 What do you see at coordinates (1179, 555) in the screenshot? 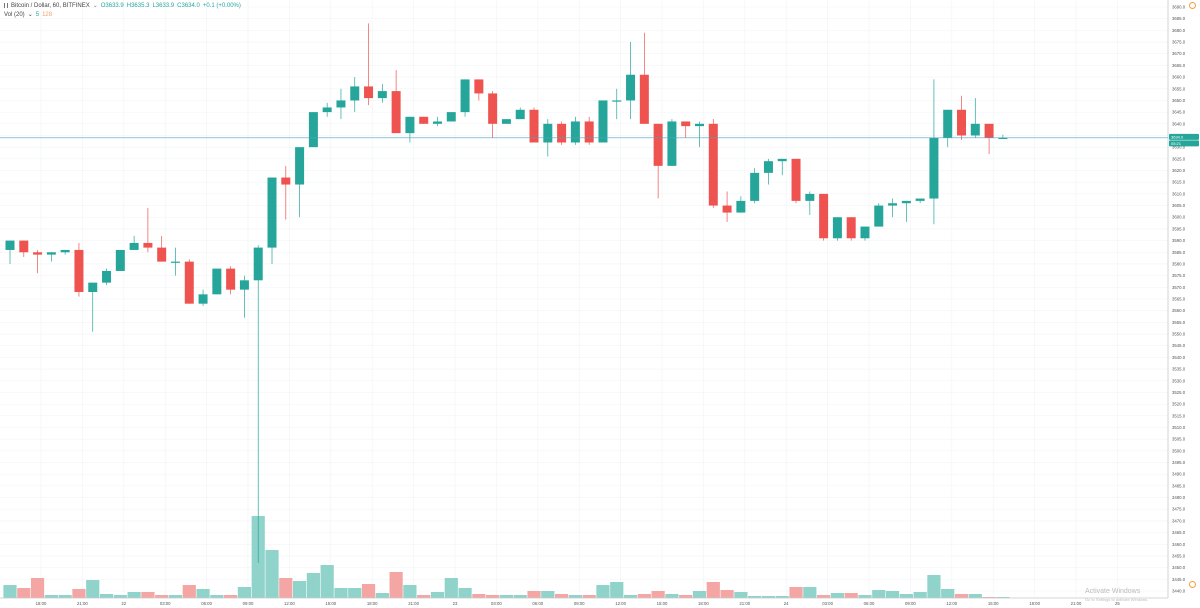
I see `price-tick-label: 3455.0` at bounding box center [1179, 555].